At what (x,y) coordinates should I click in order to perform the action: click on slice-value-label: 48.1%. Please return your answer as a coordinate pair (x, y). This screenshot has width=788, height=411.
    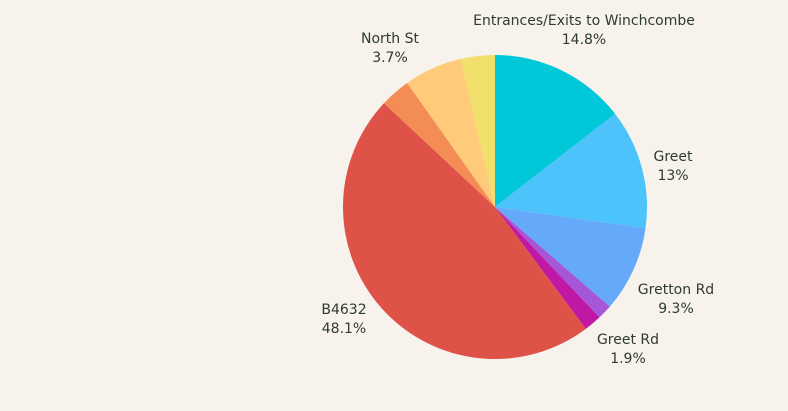
    Looking at the image, I should click on (344, 329).